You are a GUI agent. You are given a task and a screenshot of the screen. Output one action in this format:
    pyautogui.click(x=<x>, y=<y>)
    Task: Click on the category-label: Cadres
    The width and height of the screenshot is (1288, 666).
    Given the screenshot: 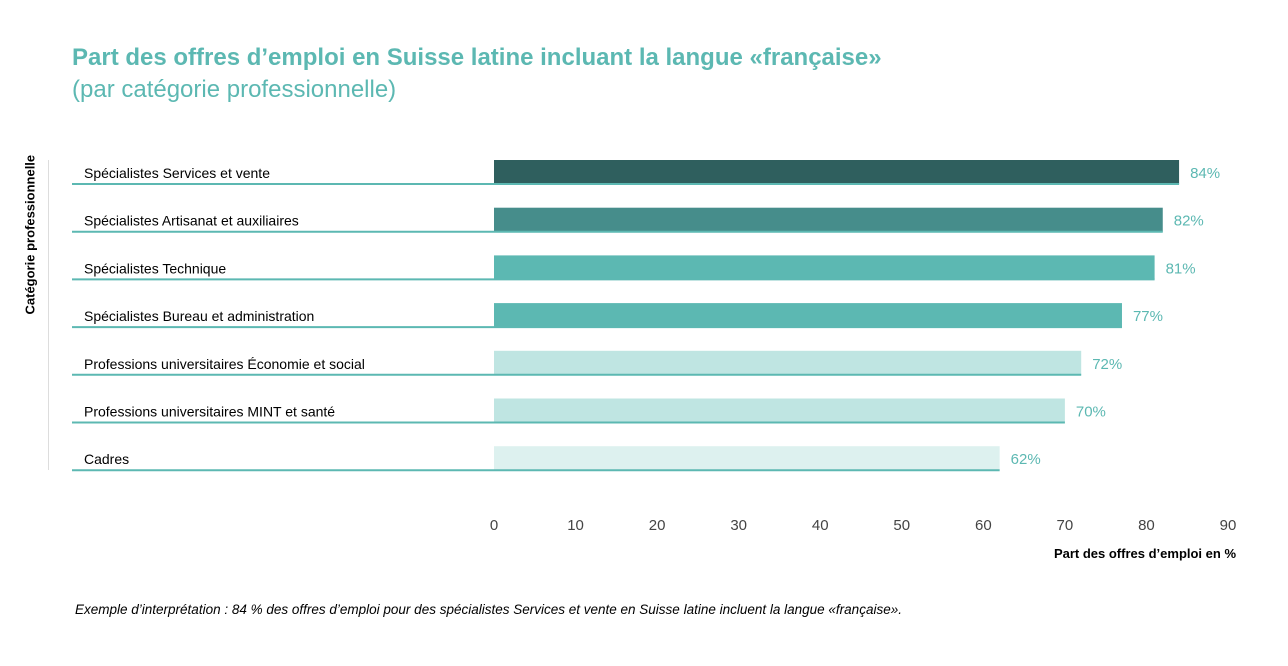 What is the action you would take?
    pyautogui.click(x=106, y=459)
    